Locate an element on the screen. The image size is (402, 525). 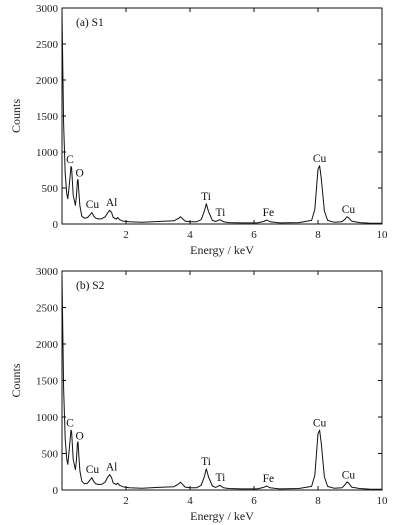
panel-label: (a) S1 is located at coordinates (90, 23).